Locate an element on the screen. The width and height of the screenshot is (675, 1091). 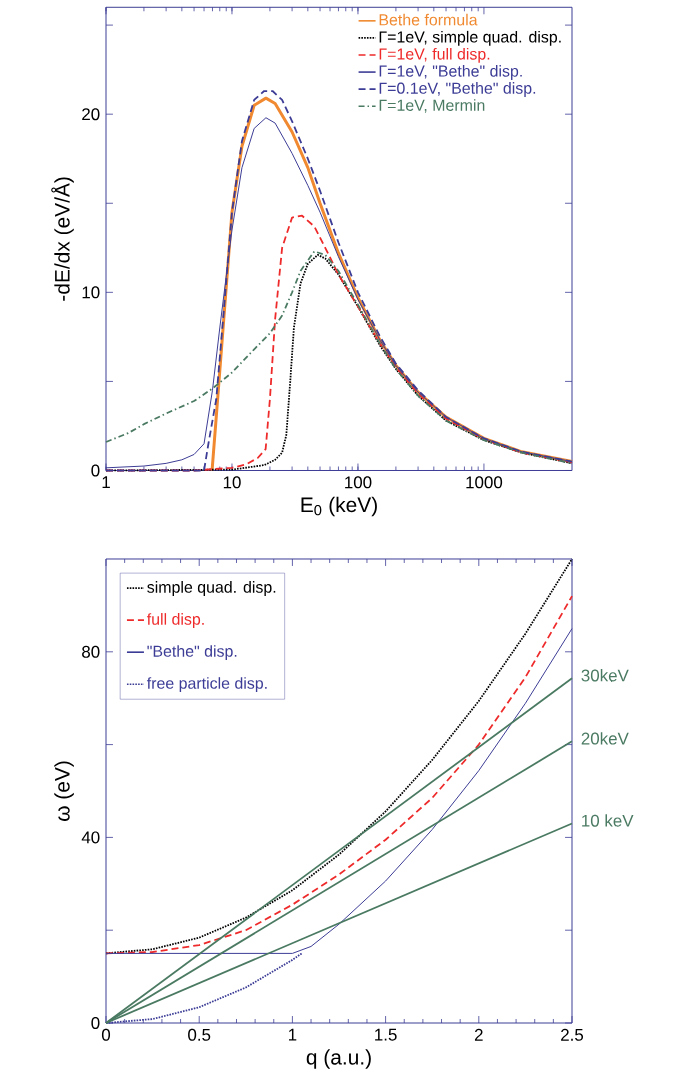
legend-label: Γ=1eV, simple quad. disp. is located at coordinates (470, 38).